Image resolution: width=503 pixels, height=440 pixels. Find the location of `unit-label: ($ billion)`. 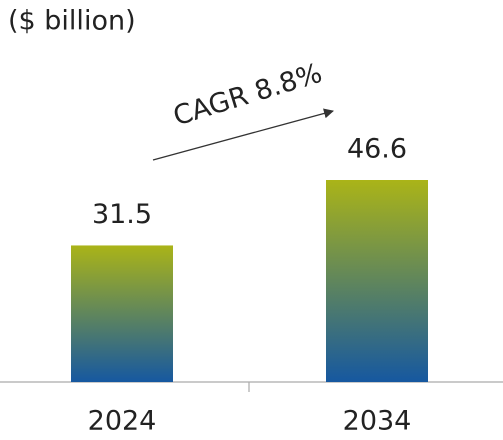

unit-label: ($ billion) is located at coordinates (72, 21).